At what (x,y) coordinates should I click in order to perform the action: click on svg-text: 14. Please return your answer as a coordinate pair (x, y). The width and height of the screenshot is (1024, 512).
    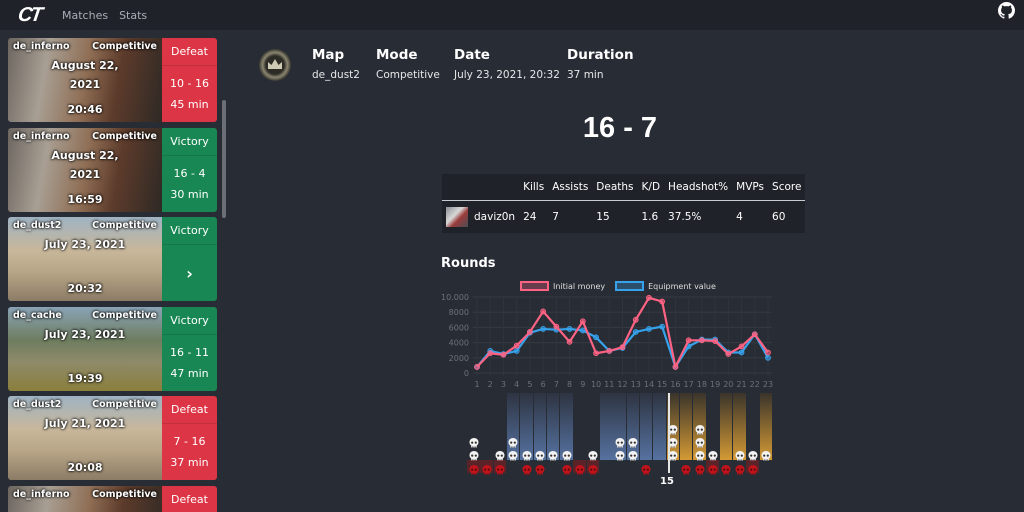
    Looking at the image, I should click on (649, 384).